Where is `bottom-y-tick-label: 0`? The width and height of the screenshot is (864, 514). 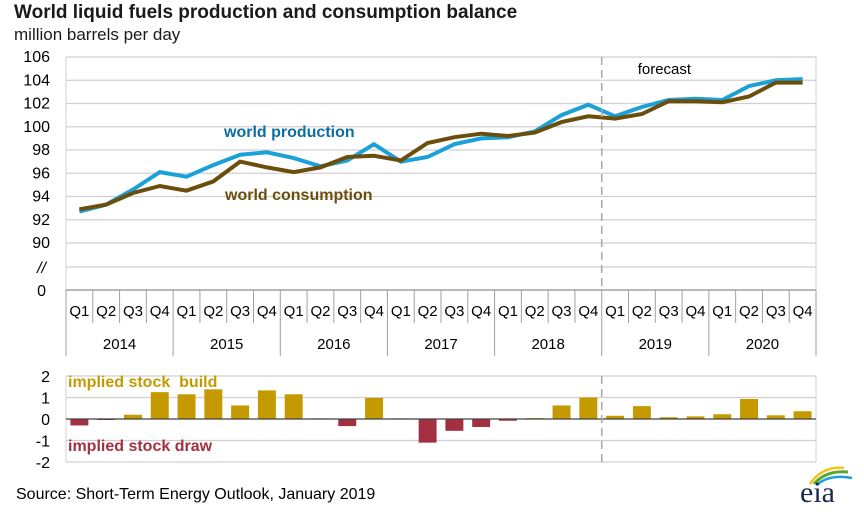 bottom-y-tick-label: 0 is located at coordinates (45, 420).